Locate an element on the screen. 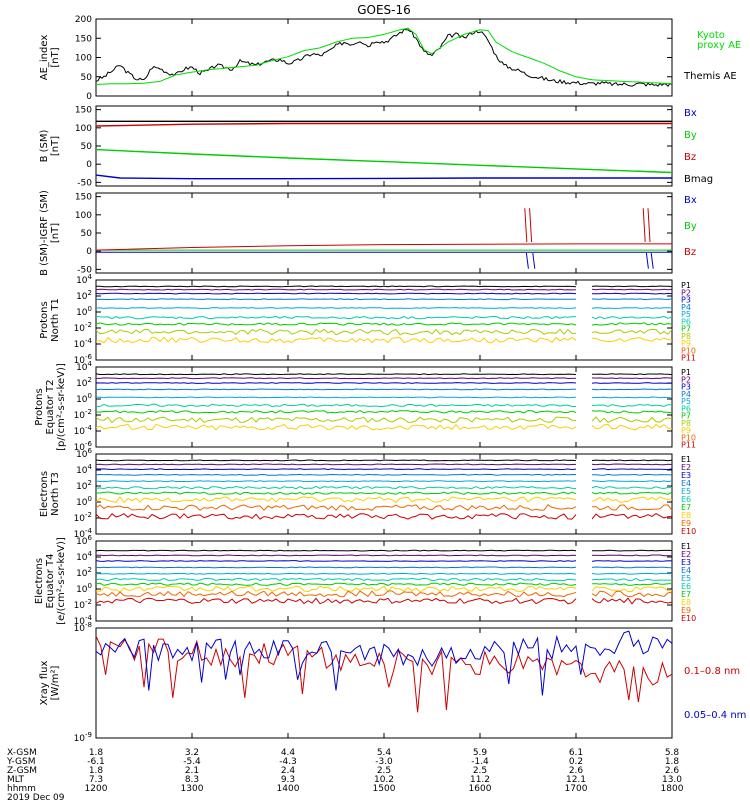 The height and width of the screenshot is (800, 750). orbit-row-label: MLT is located at coordinates (16, 780).